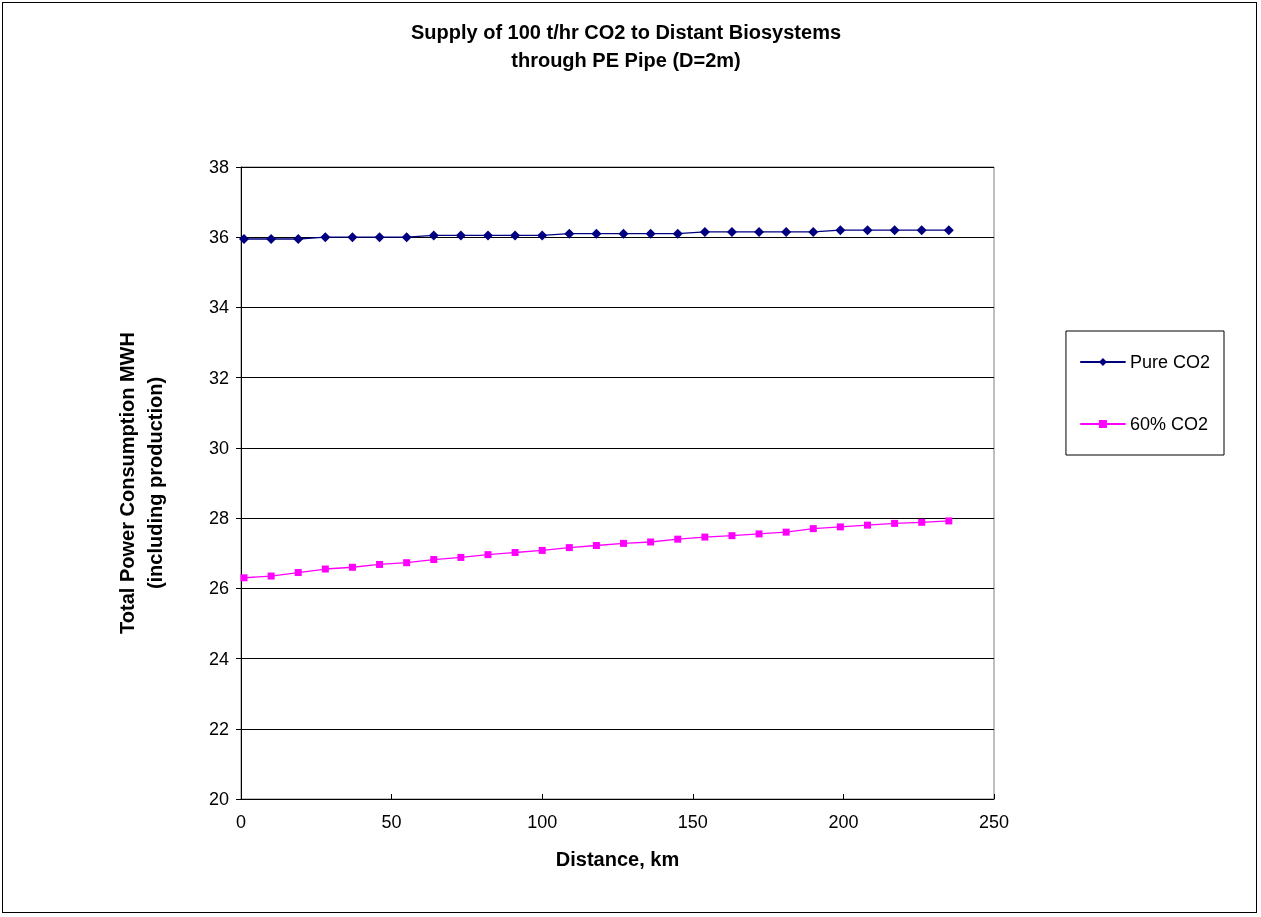  What do you see at coordinates (994, 822) in the screenshot?
I see `x-tick-label: 250` at bounding box center [994, 822].